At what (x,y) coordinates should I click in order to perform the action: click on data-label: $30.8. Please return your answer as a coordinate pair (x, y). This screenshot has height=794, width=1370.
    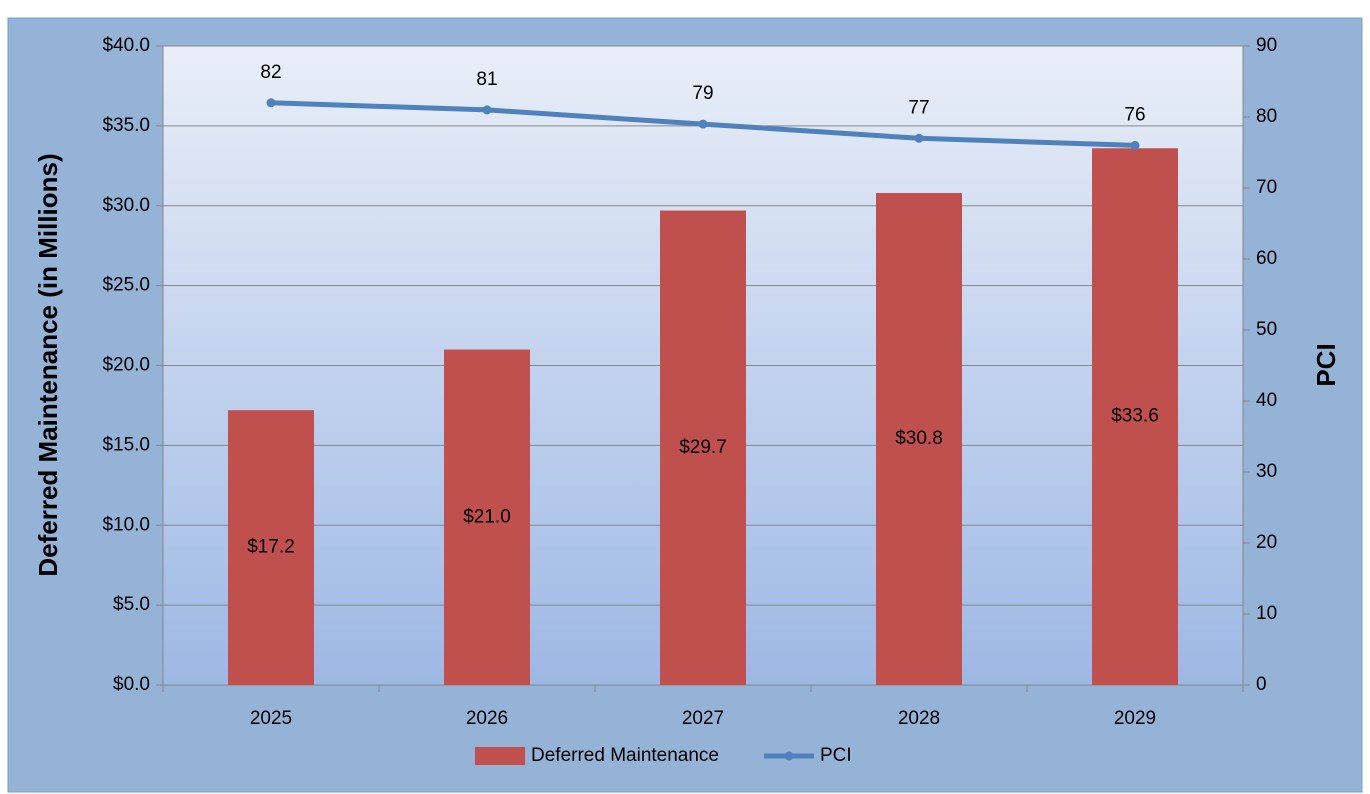
    Looking at the image, I should click on (919, 438).